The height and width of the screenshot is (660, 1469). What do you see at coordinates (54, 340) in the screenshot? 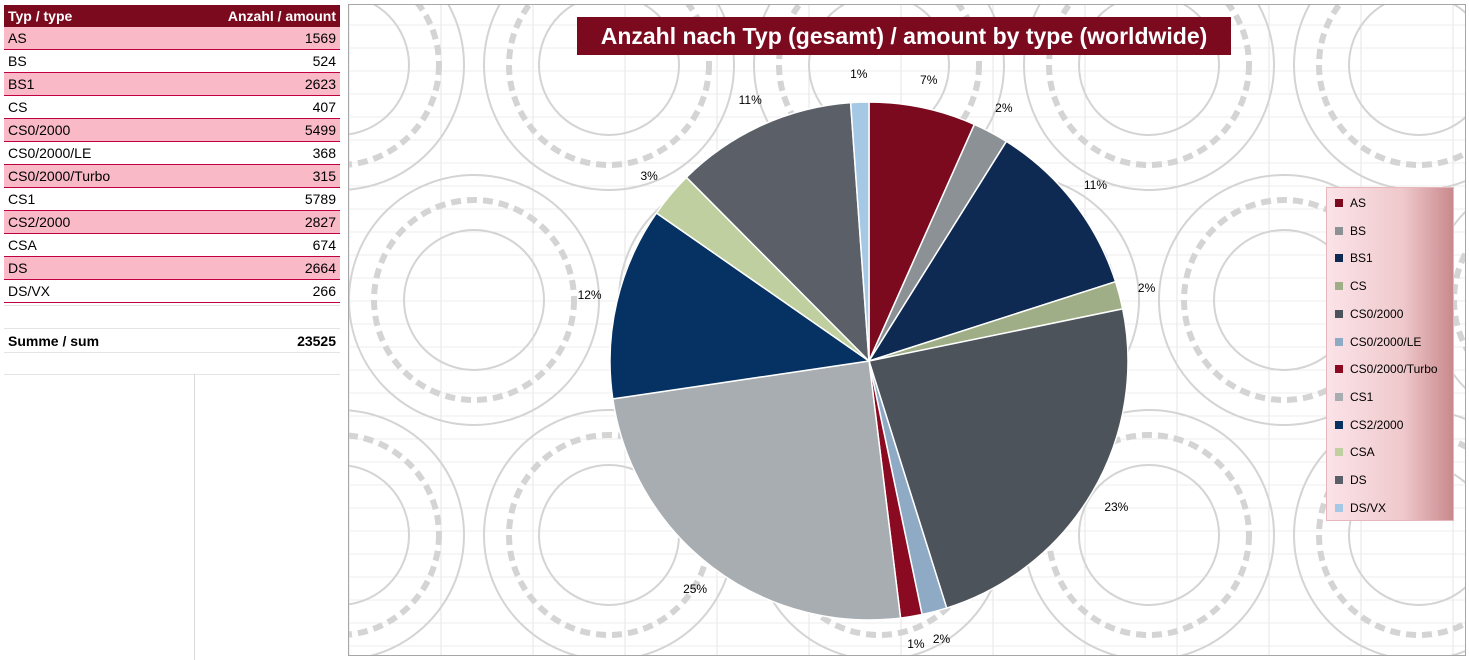
I see `sum-label: Summe / sum` at bounding box center [54, 340].